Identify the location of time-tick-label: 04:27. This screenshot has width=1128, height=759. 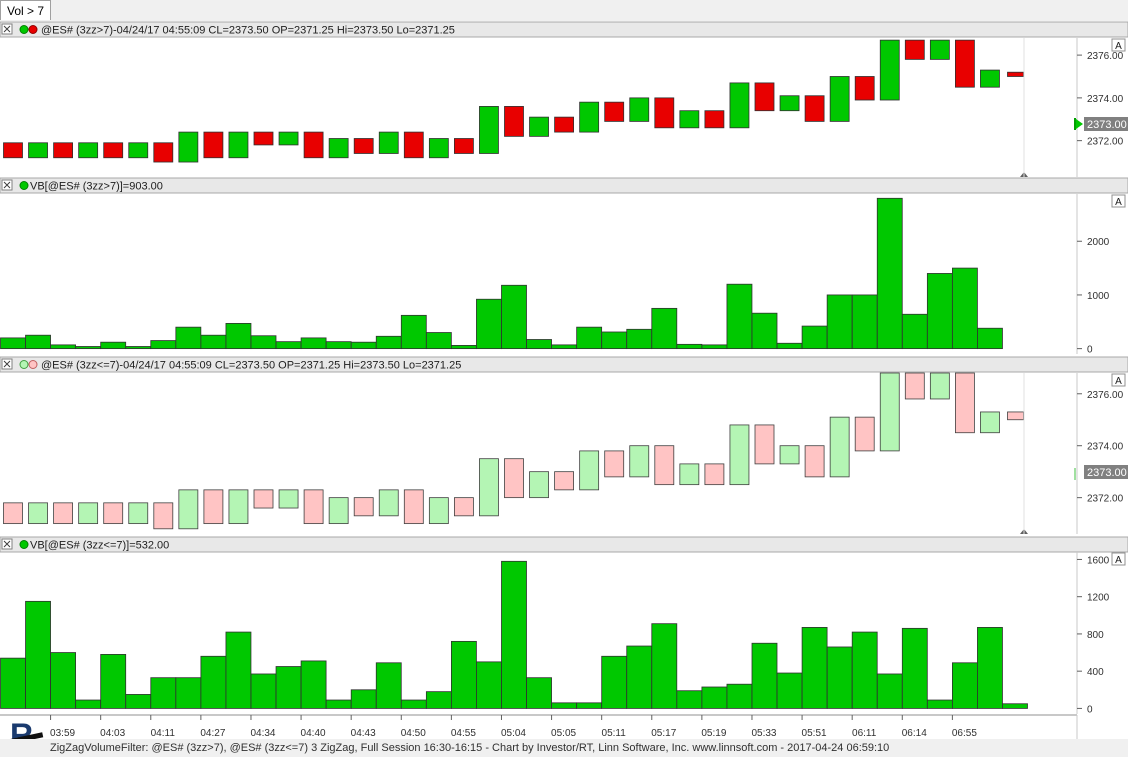
(212, 733).